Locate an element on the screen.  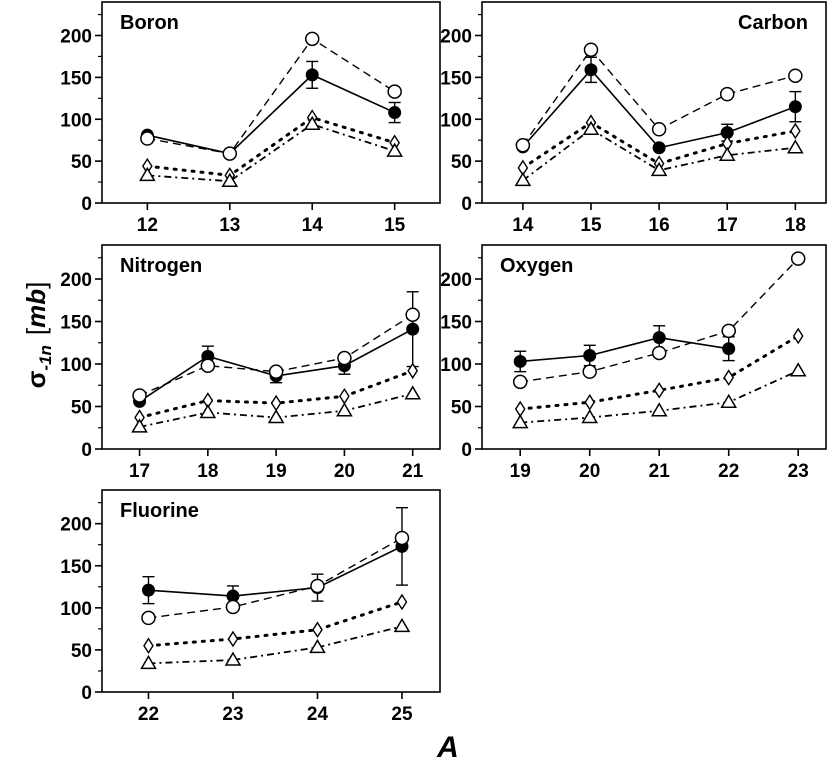
svg-text:σ-1n[mb]: σ-1n [mb] is located at coordinates (38, 335).